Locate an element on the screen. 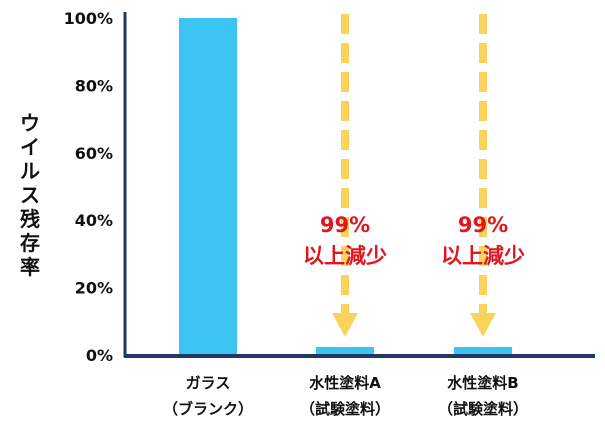  category-name: 水性塗料A is located at coordinates (345, 383).